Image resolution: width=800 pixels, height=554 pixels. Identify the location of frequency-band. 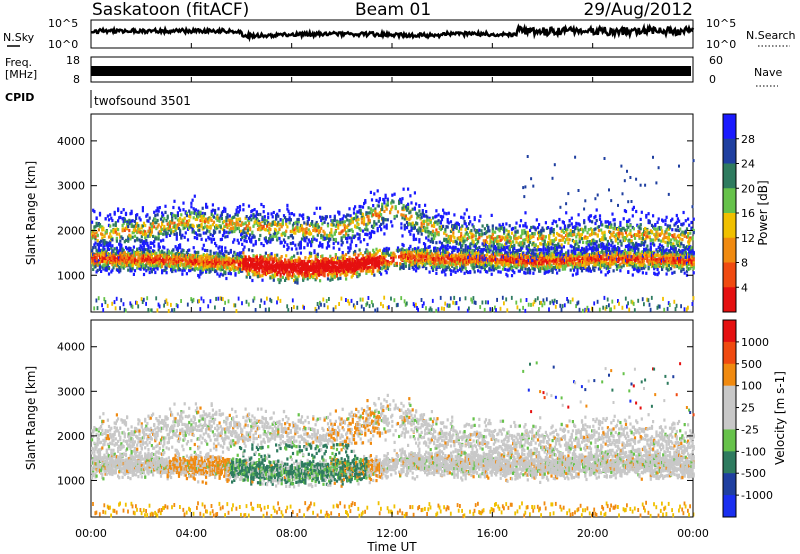
(391, 71).